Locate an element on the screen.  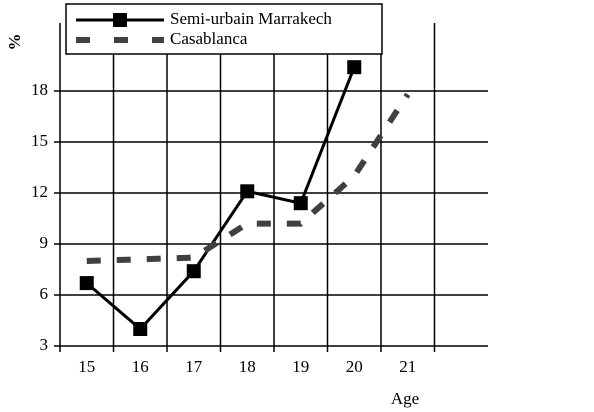
y-tick-label: 12 is located at coordinates (39, 191).